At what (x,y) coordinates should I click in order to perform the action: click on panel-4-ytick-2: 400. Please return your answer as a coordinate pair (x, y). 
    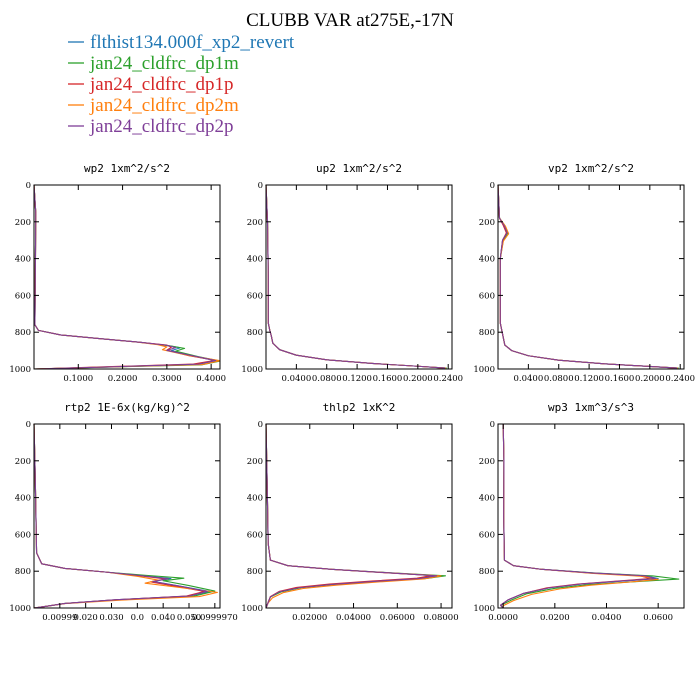
    Looking at the image, I should click on (255, 499).